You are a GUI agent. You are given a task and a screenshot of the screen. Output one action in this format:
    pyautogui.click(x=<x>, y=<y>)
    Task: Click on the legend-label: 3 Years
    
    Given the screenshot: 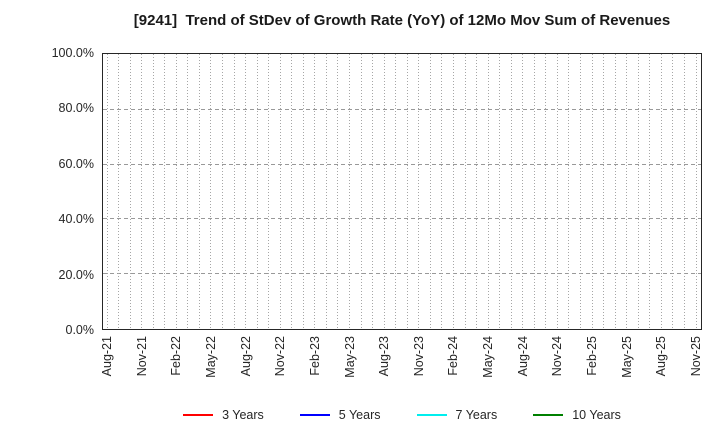 What is the action you would take?
    pyautogui.click(x=243, y=415)
    